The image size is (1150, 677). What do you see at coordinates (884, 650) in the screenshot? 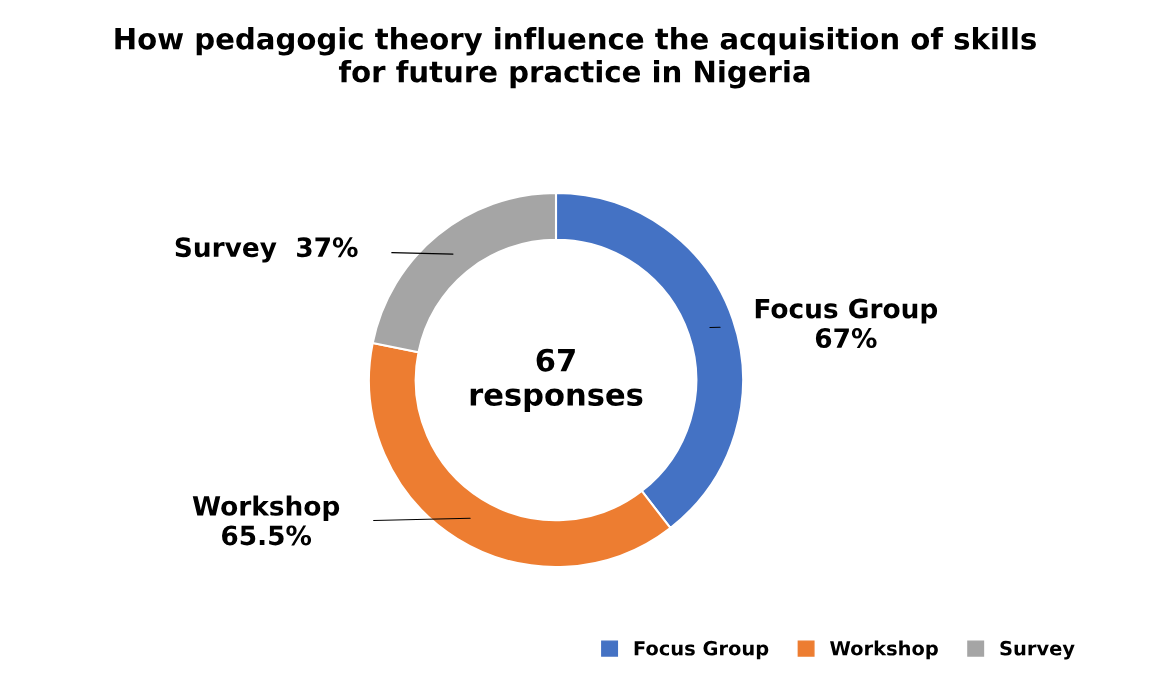
I see `legend-label: Workshop` at bounding box center [884, 650].